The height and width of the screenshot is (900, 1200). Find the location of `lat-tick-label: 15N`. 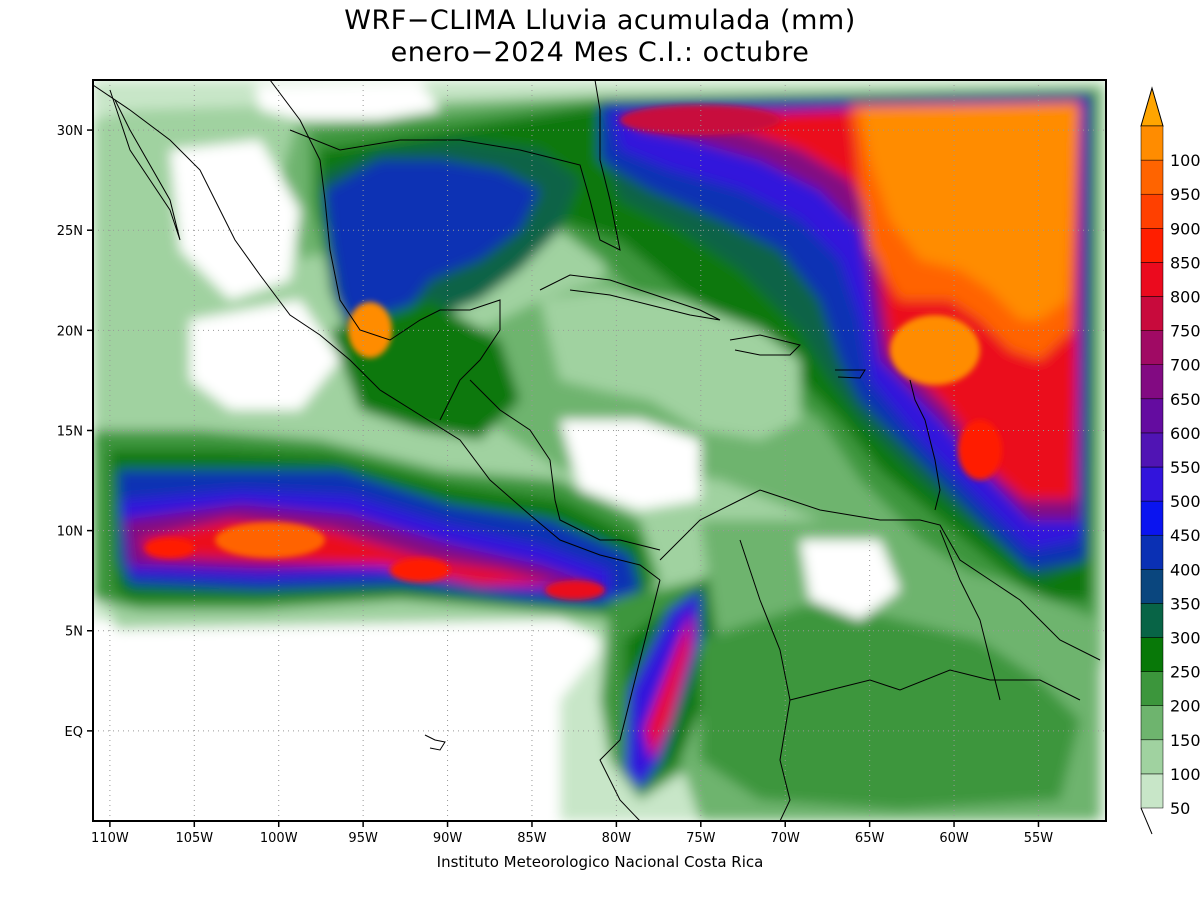

lat-tick-label: 15N is located at coordinates (70, 431).